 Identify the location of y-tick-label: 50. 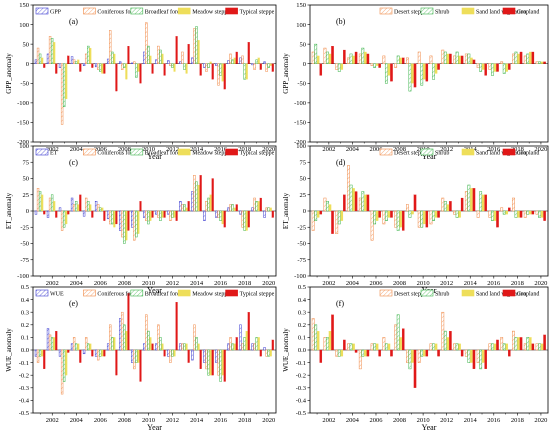
(303, 44).